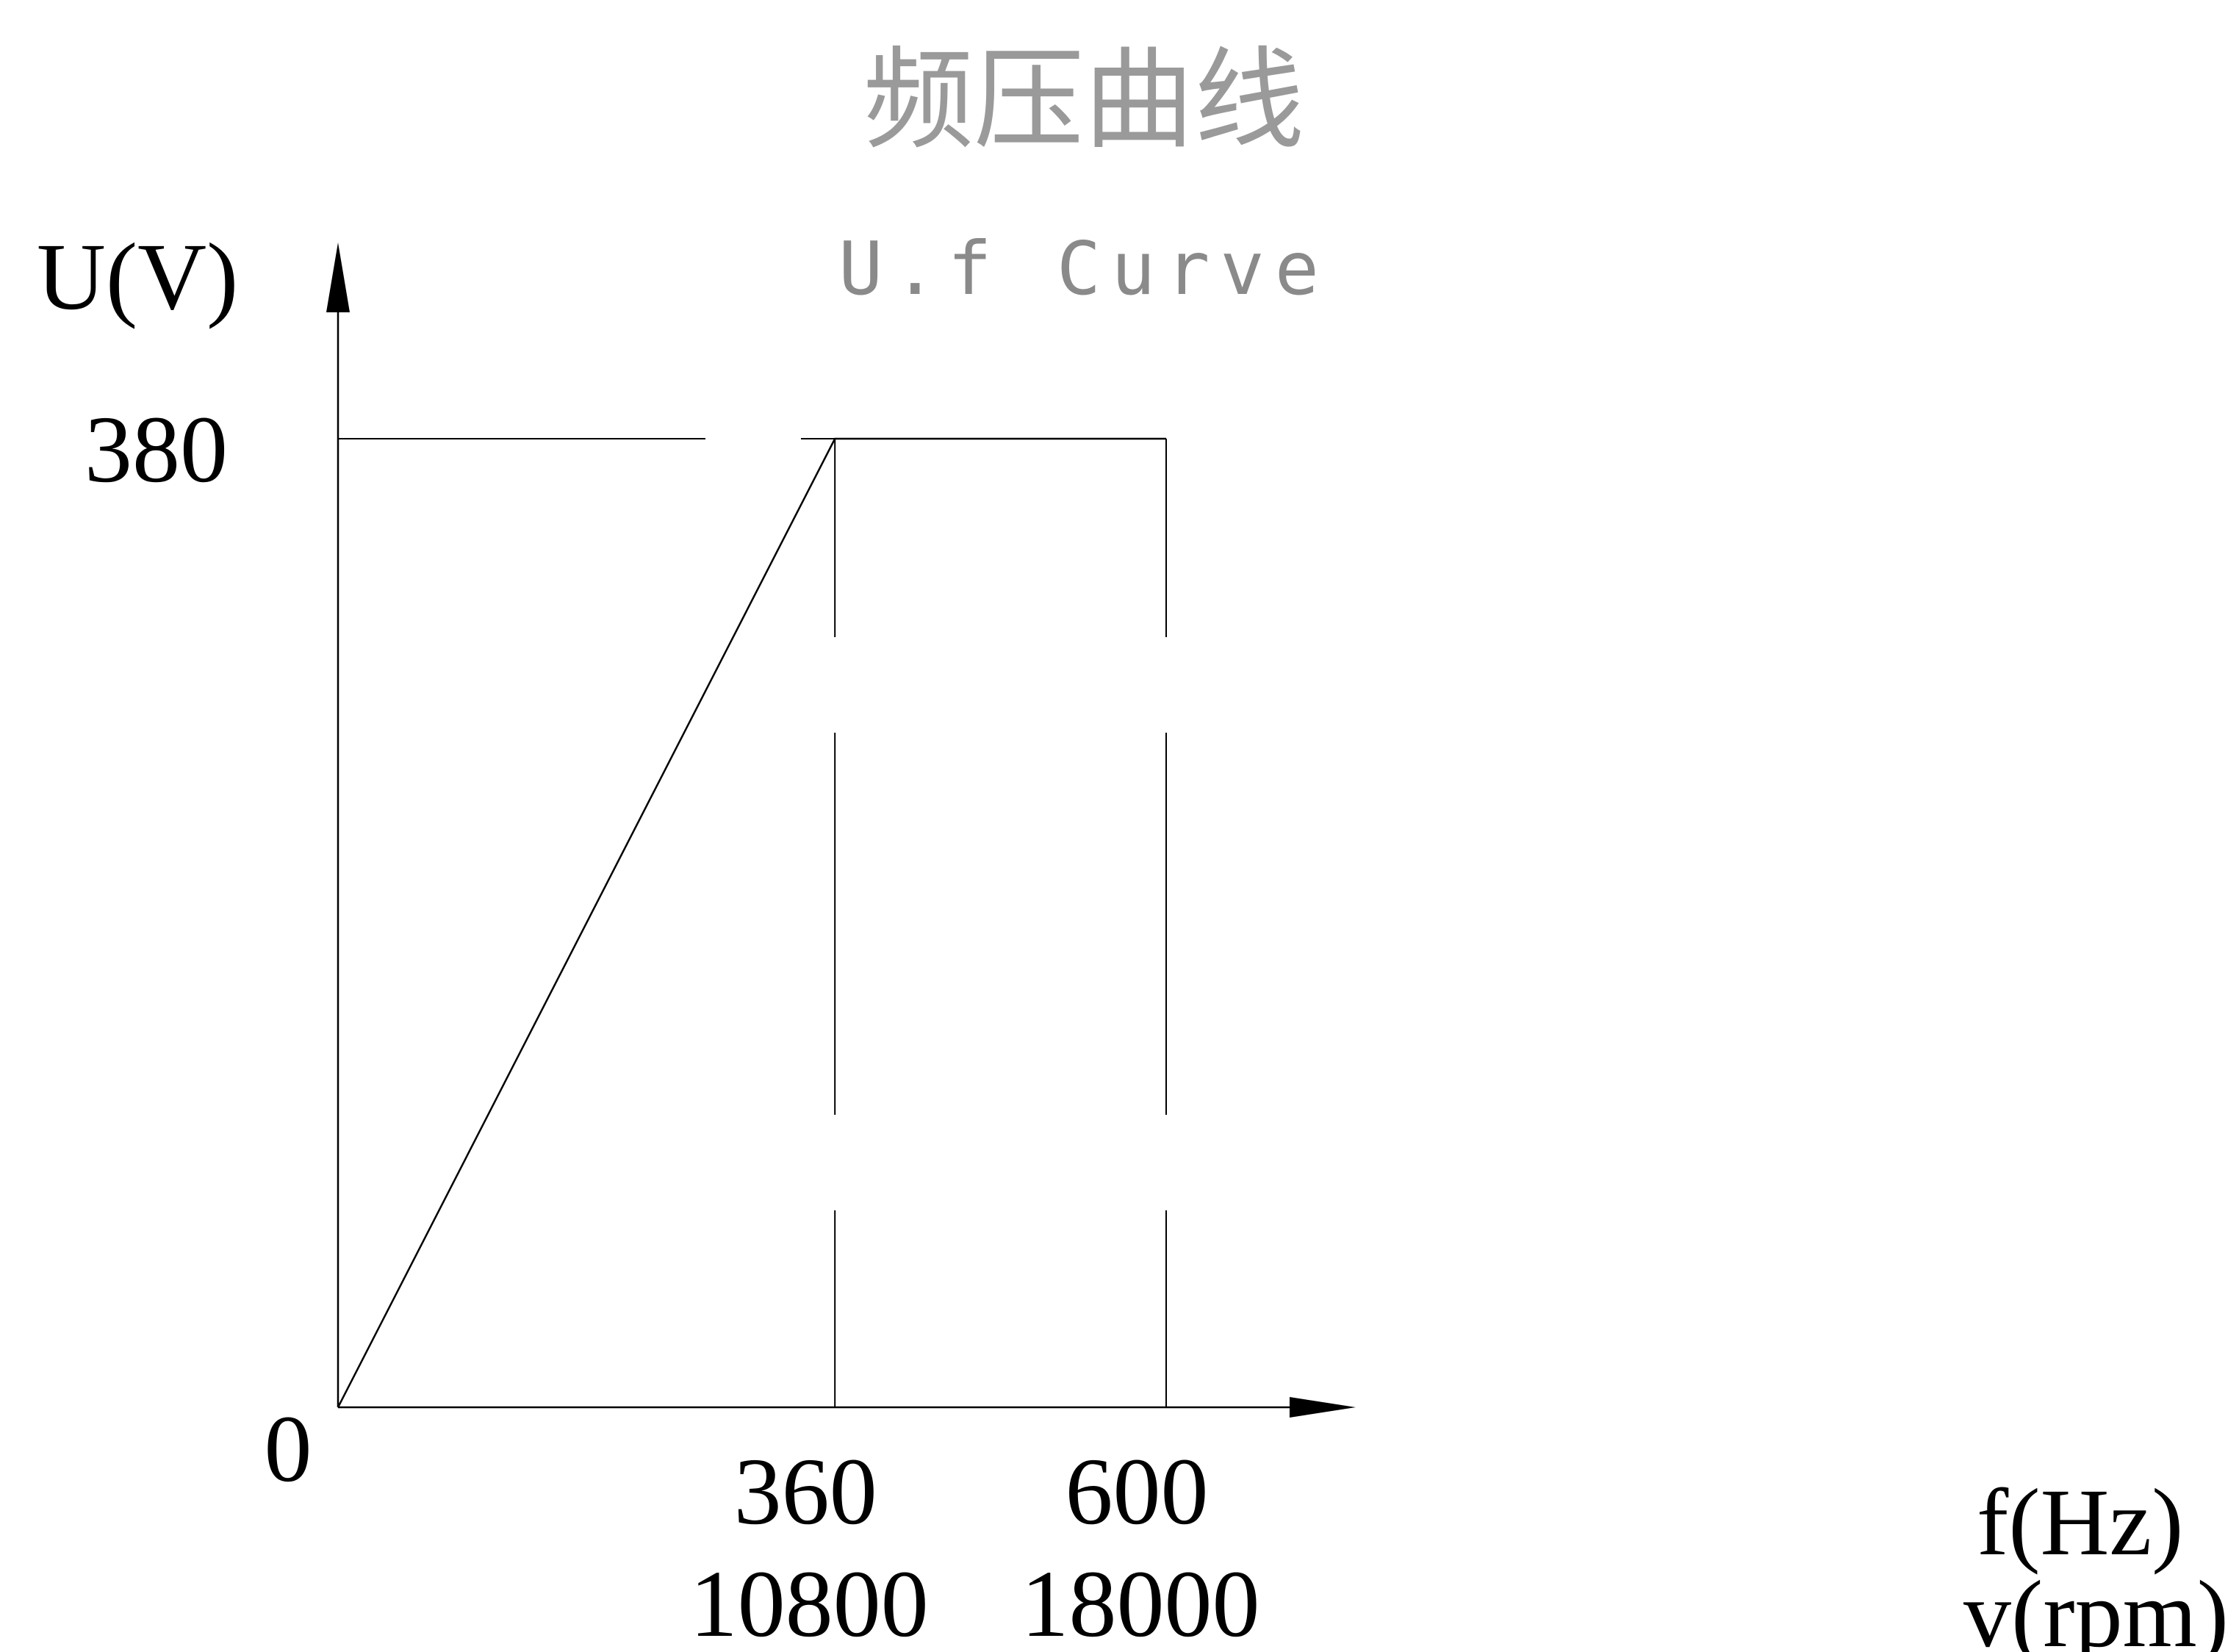  I want to click on x-axis-secondary-label: v(rpm), so click(2096, 1607).